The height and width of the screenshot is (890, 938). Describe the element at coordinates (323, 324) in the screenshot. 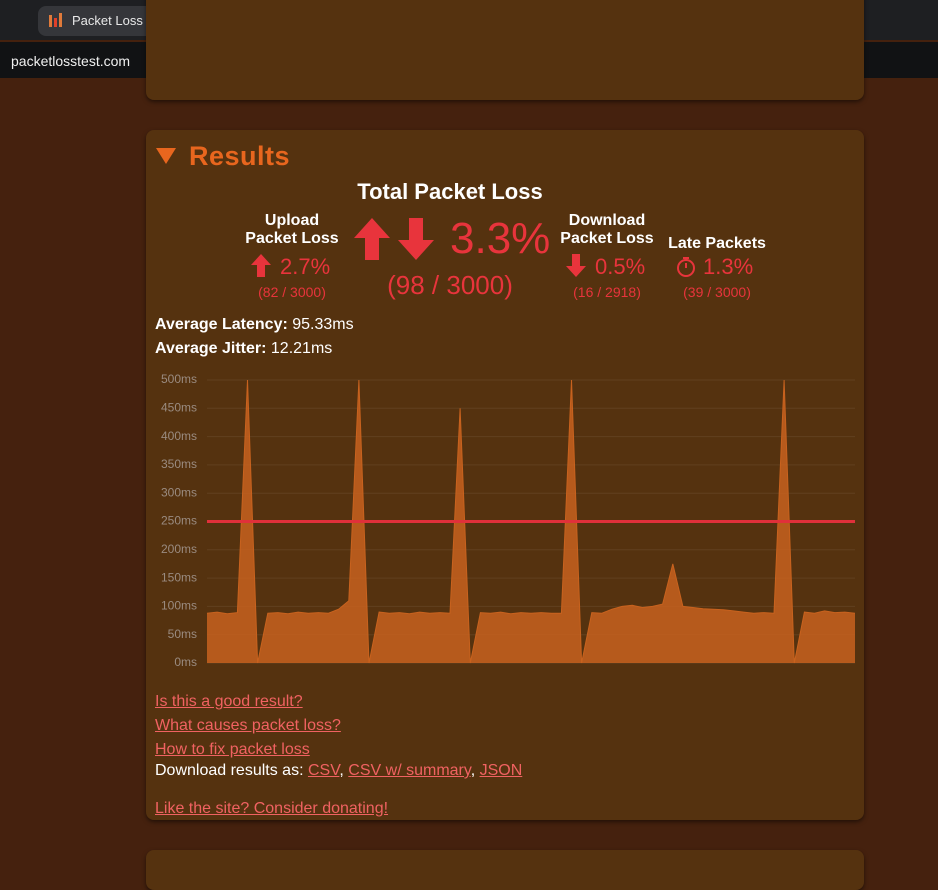

I see `latency-value: 95.33ms` at that location.